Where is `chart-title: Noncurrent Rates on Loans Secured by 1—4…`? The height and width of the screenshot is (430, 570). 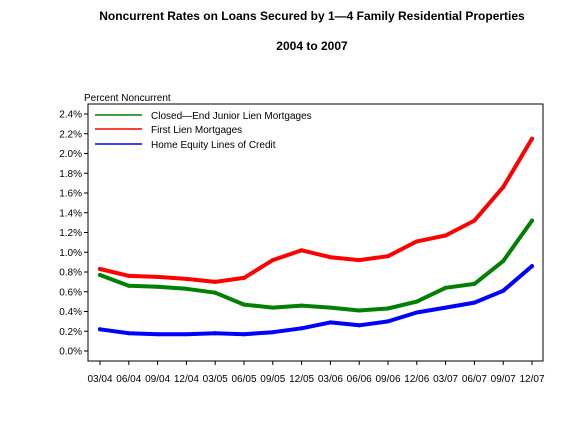 chart-title: Noncurrent Rates on Loans Secured by 1—4… is located at coordinates (312, 16).